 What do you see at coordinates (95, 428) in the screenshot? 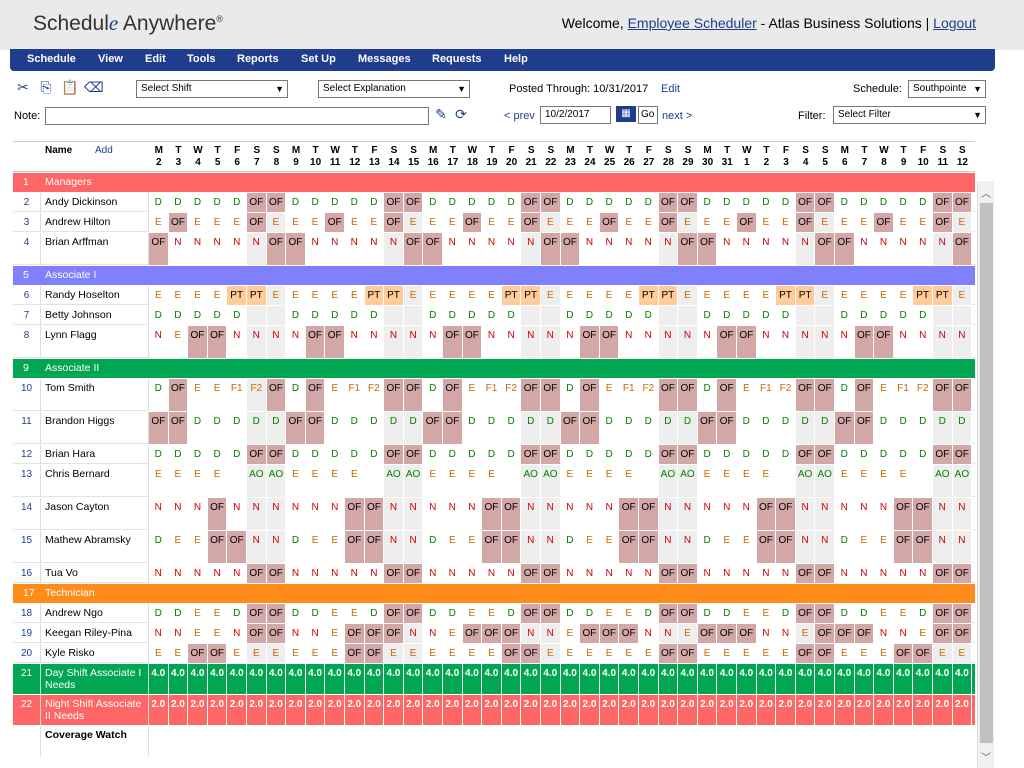
I see `employee-name: Brandon Higgs` at bounding box center [95, 428].